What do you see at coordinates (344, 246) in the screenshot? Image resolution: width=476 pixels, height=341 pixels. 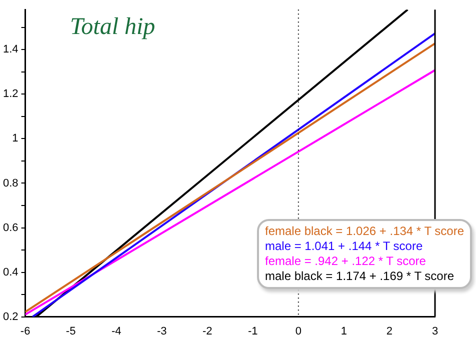 I see `text: male = 1.041 + .144 * T score` at bounding box center [344, 246].